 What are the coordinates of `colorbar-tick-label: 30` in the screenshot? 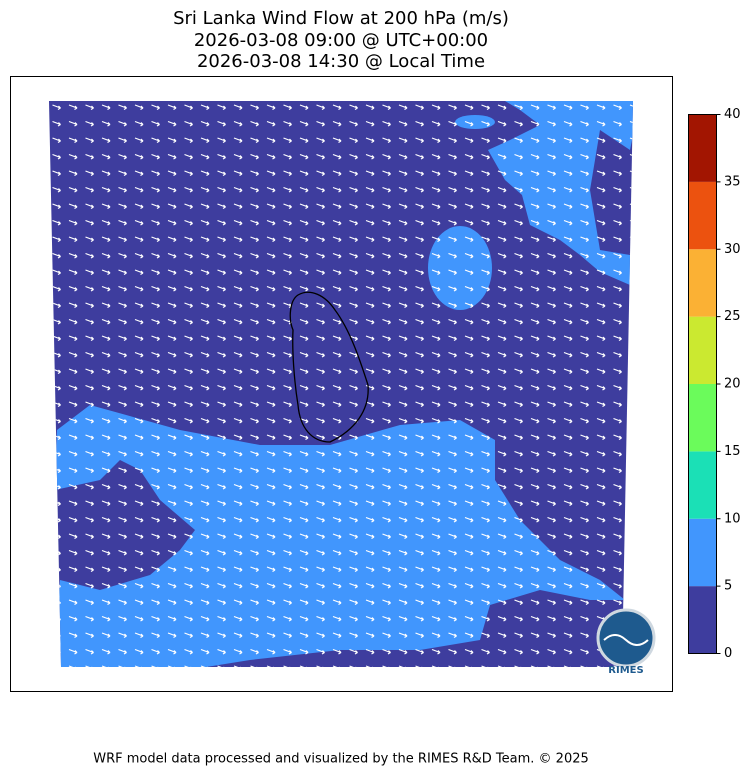 It's located at (732, 249).